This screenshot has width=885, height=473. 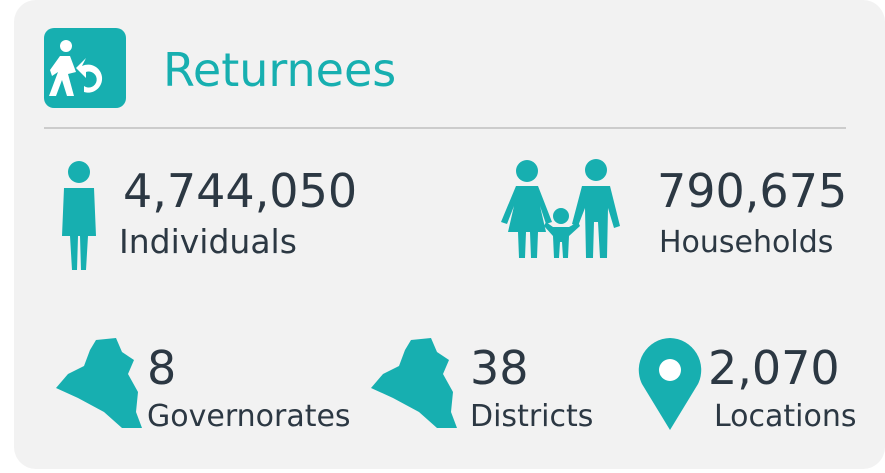 What do you see at coordinates (531, 416) in the screenshot?
I see `stat-label: Districts` at bounding box center [531, 416].